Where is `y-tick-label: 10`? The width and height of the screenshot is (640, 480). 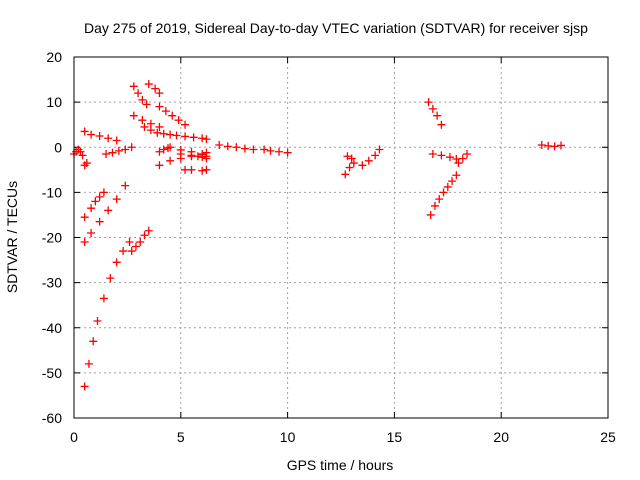
y-tick-label: 10 is located at coordinates (54, 102).